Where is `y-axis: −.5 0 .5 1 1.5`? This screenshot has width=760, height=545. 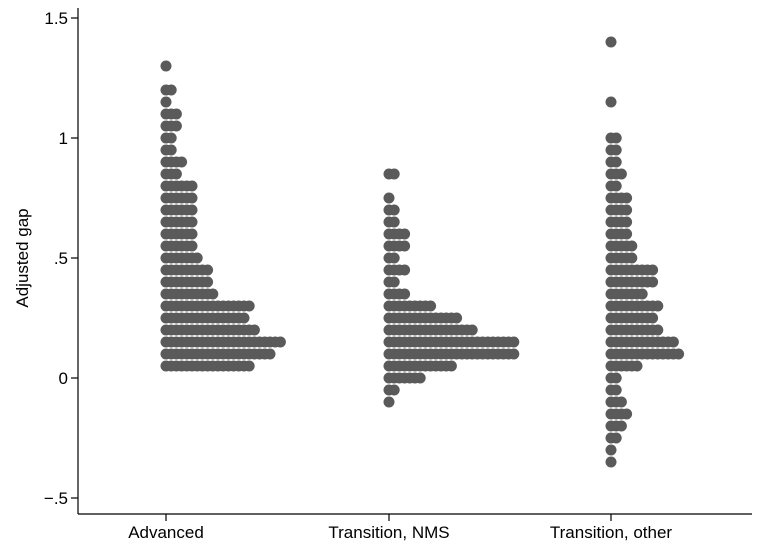 y-axis: −.5 0 .5 1 1.5 is located at coordinates (61, 261).